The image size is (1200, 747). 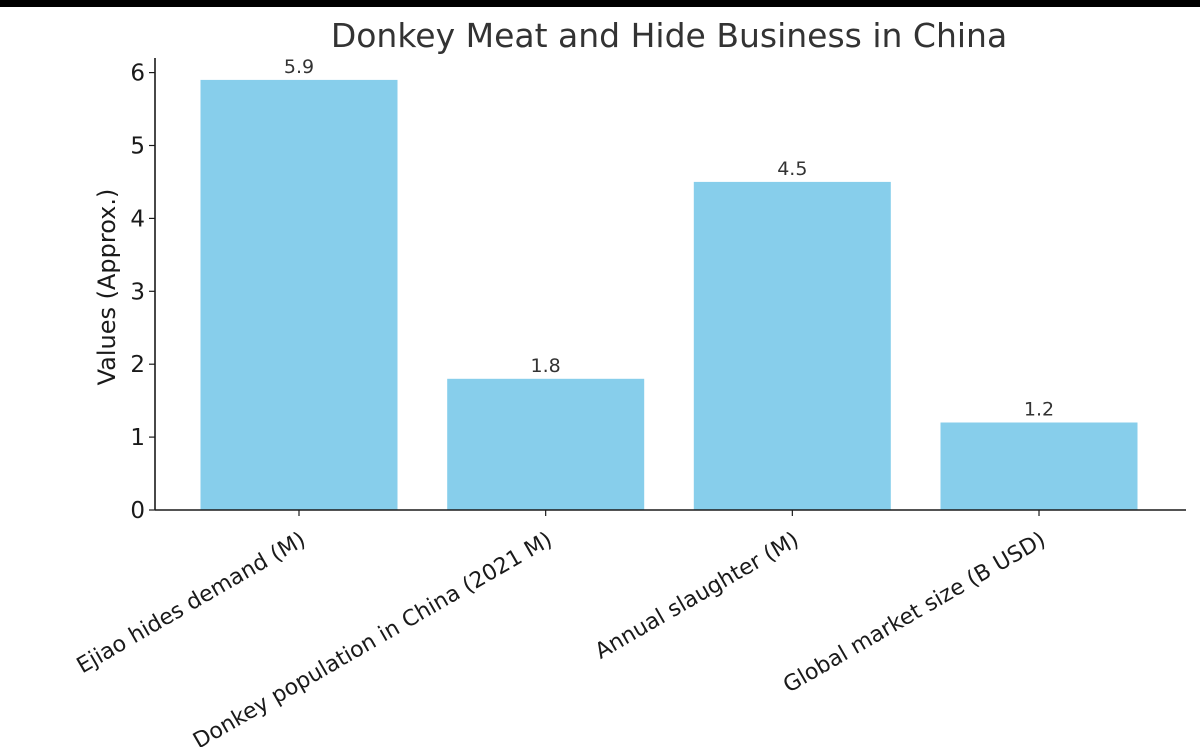 I want to click on x-tick-label: Annual slaughter (M), so click(x=697, y=596).